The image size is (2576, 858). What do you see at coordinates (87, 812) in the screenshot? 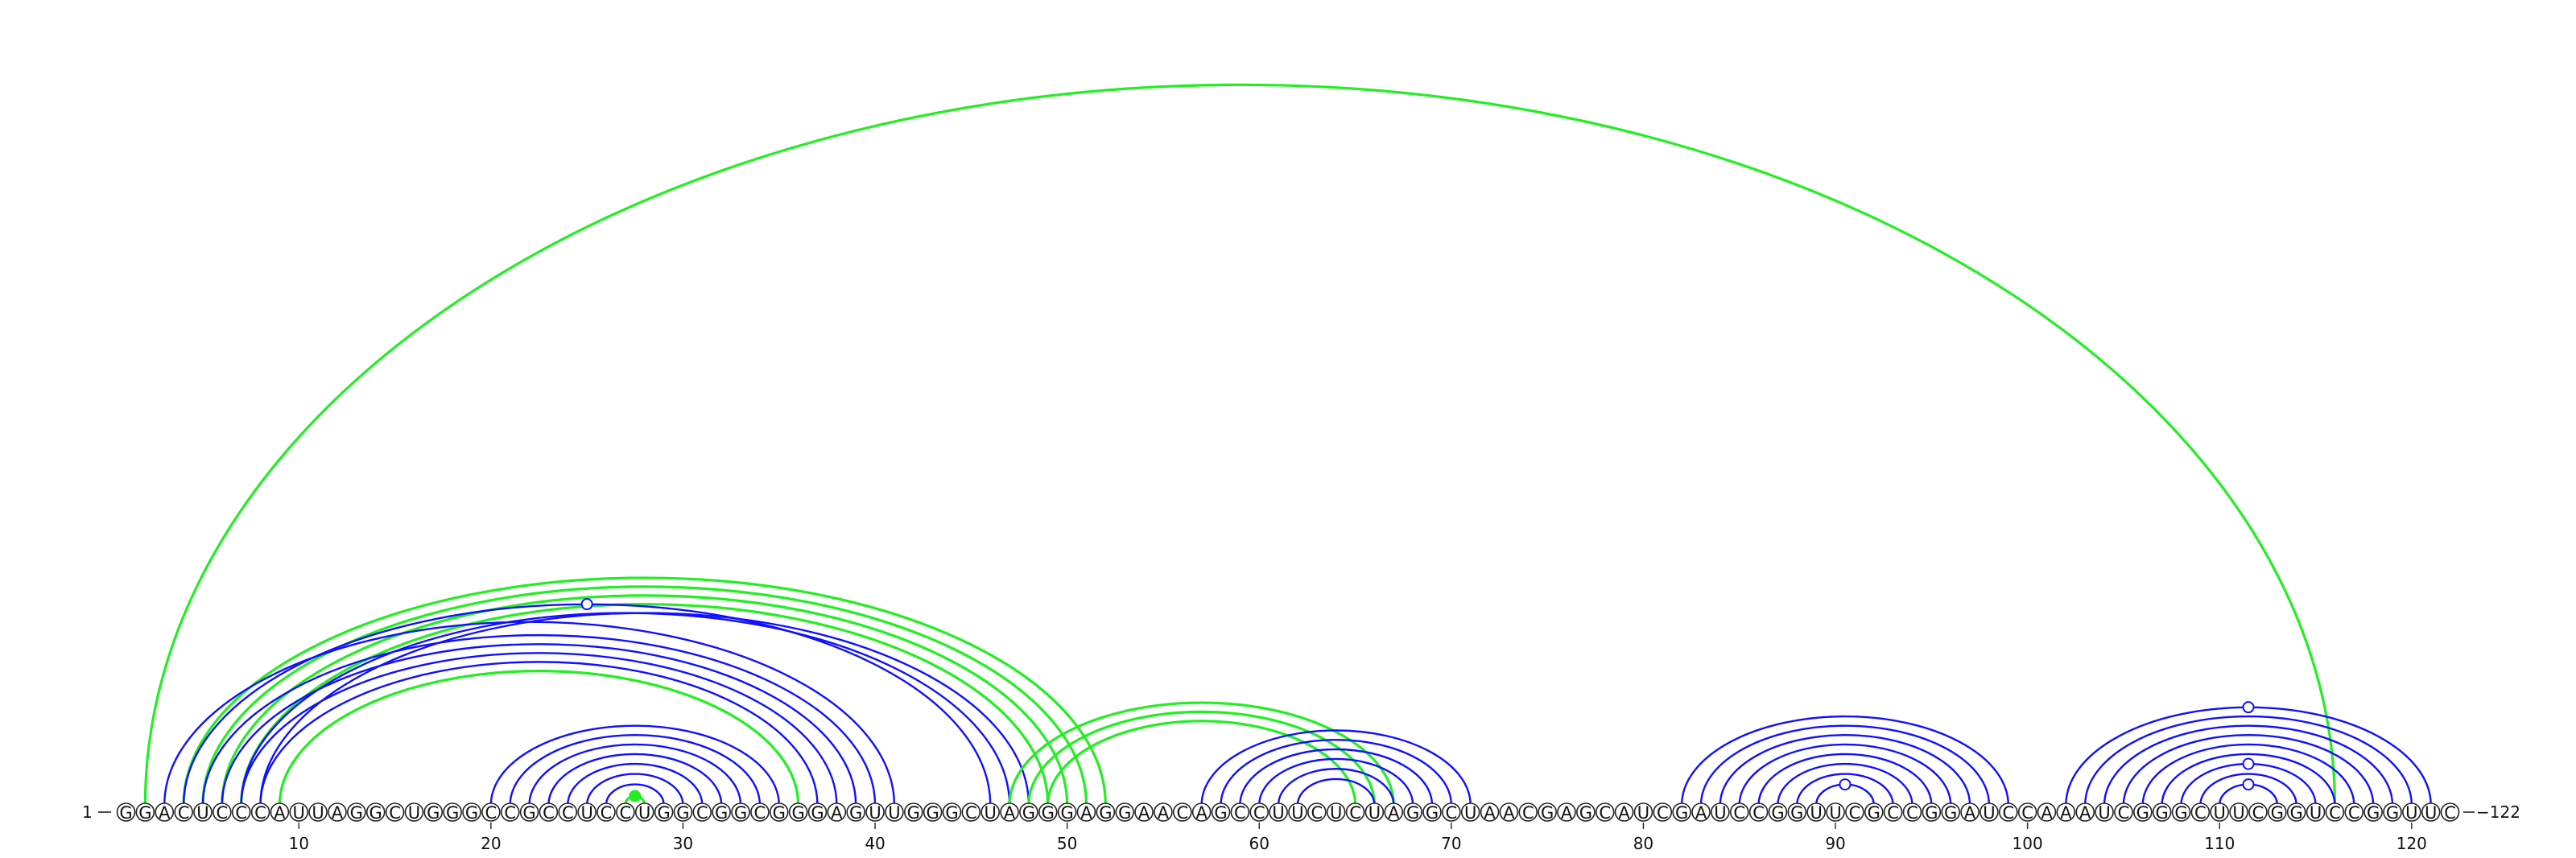
I see `start-label: 1` at bounding box center [87, 812].